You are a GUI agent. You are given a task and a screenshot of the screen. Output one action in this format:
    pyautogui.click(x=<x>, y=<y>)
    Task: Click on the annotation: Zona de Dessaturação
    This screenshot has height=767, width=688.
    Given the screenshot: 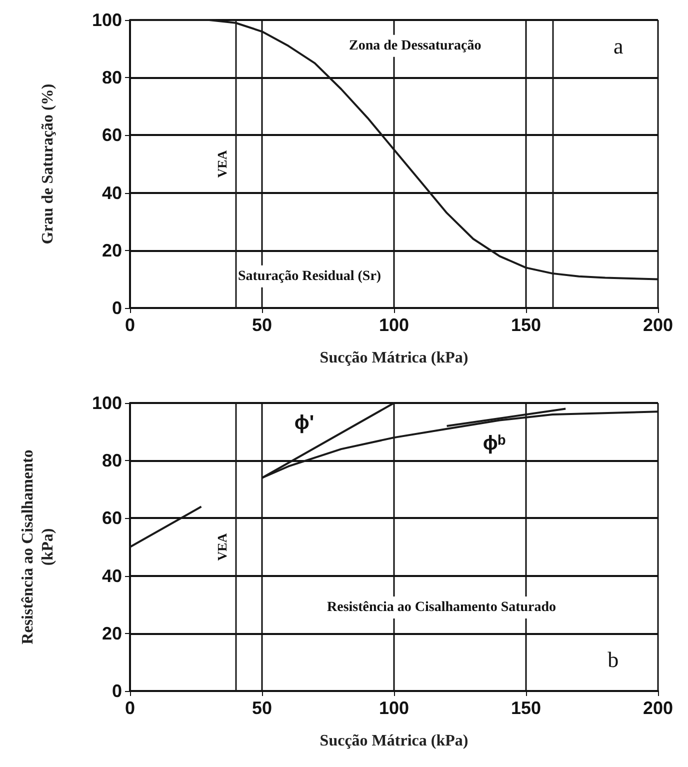 What is the action you would take?
    pyautogui.click(x=415, y=46)
    